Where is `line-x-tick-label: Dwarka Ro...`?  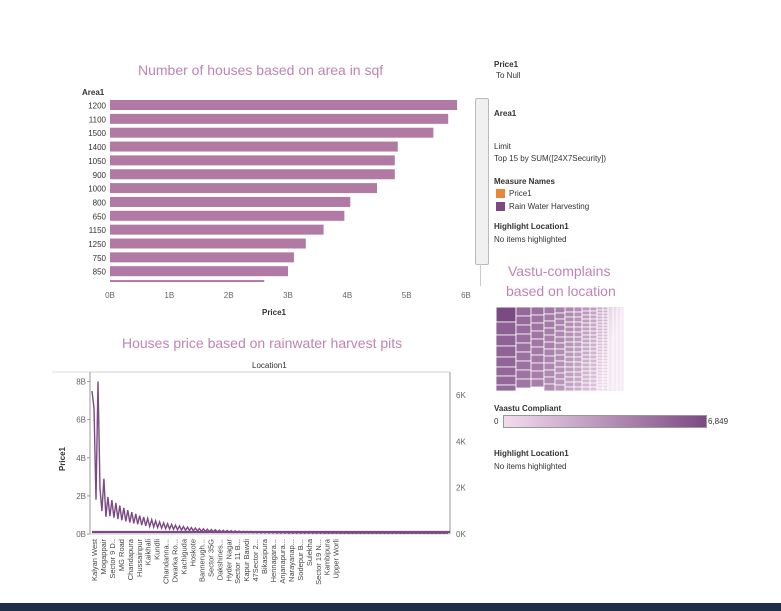
line-x-tick-label: Dwarka Ro... is located at coordinates (175, 560).